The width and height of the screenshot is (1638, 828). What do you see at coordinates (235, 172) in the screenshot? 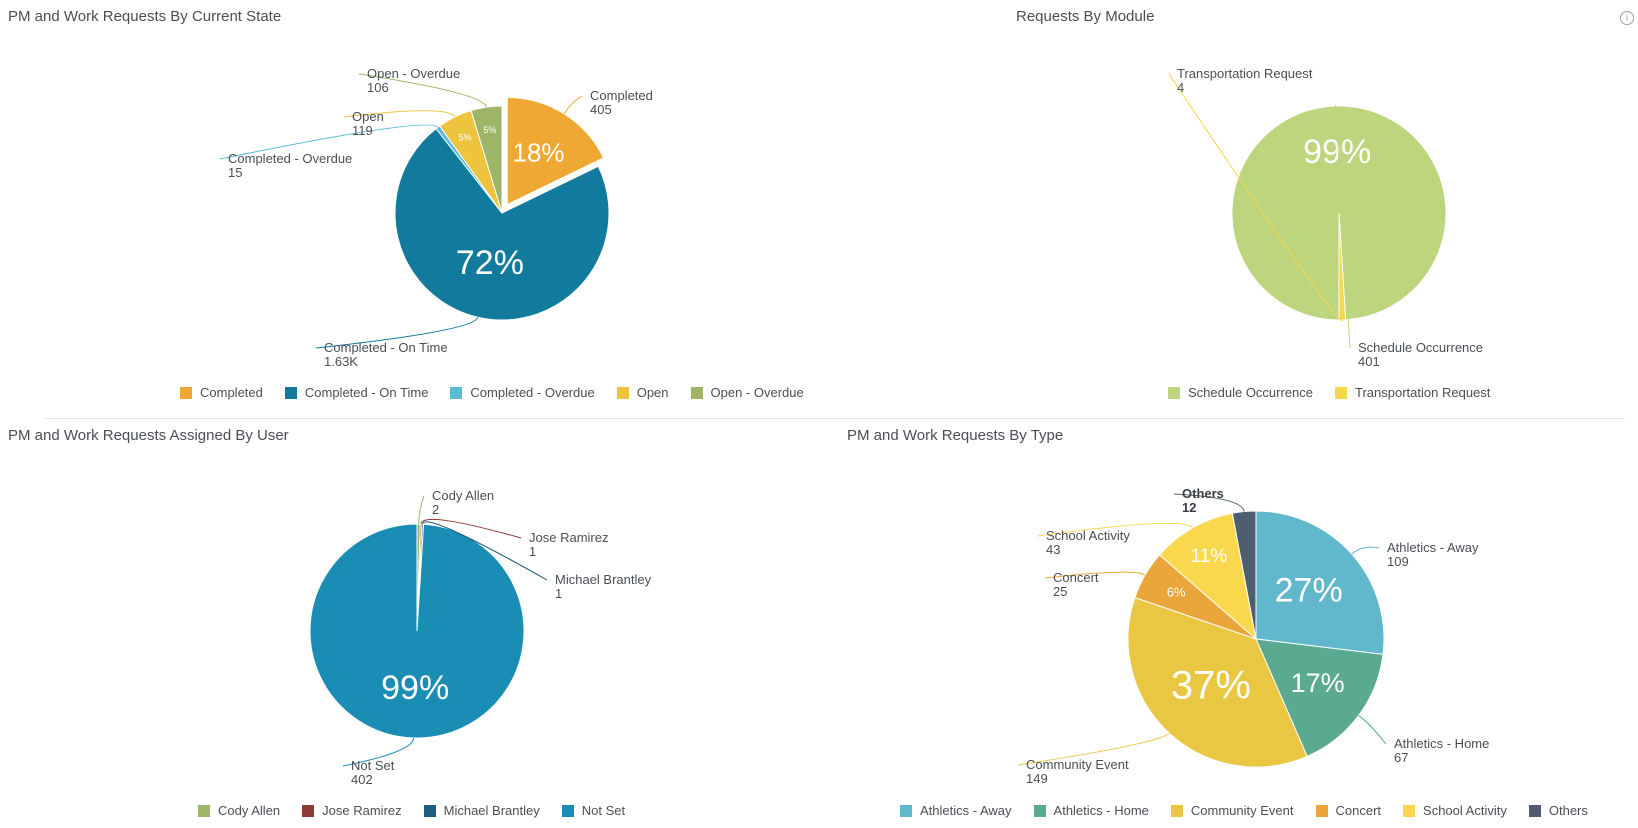
I see `slice-value-label: 15` at bounding box center [235, 172].